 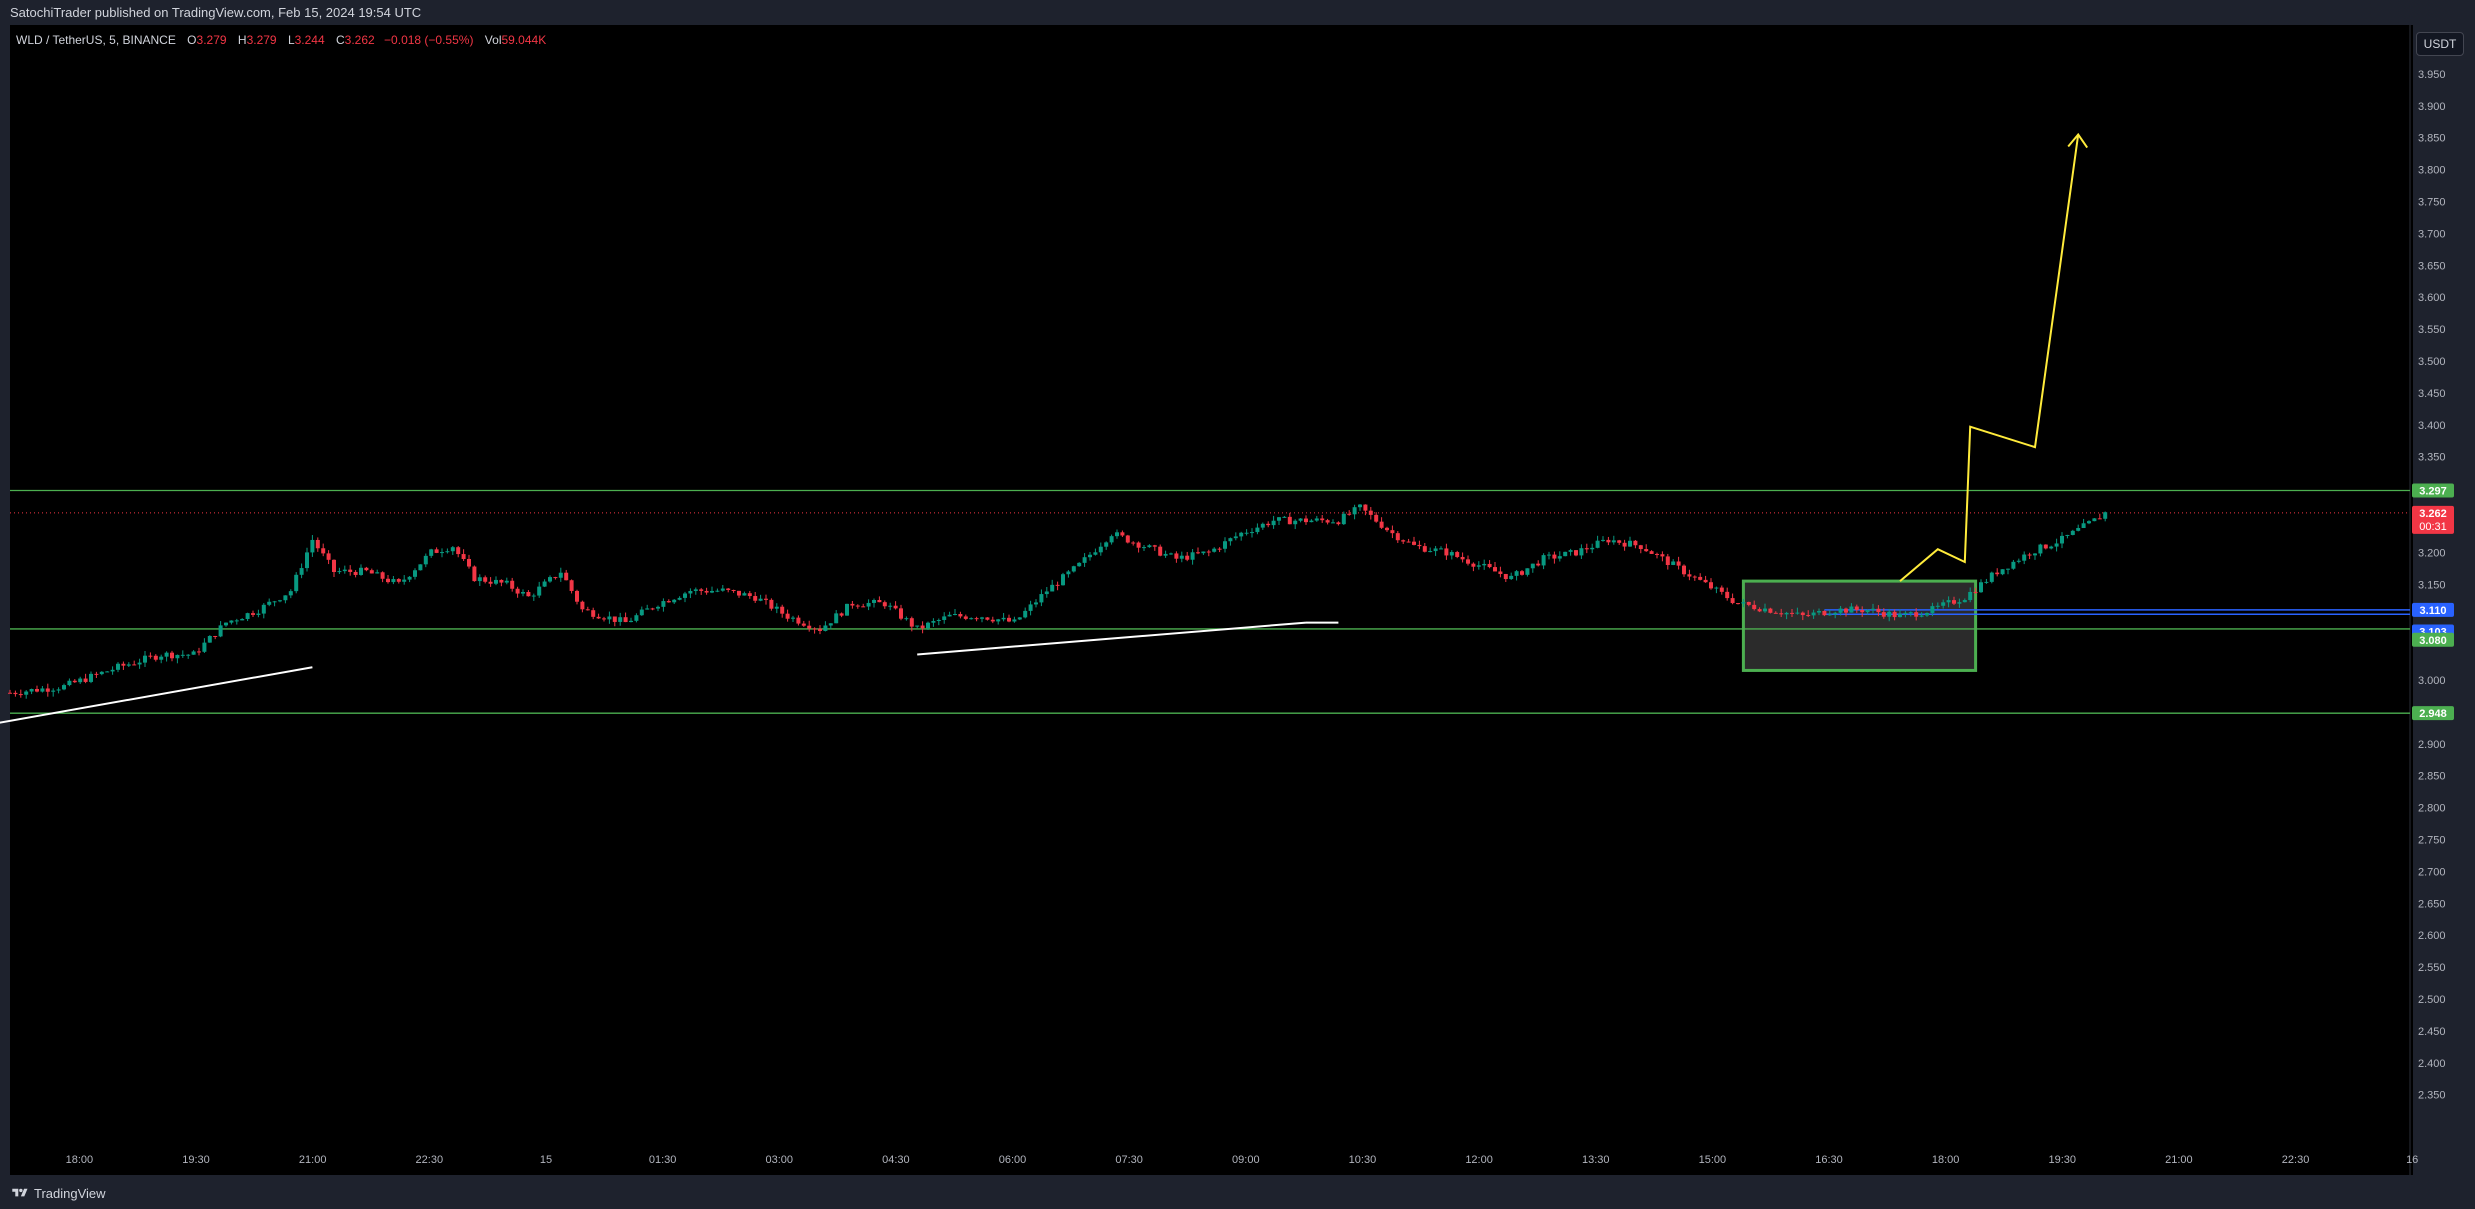 What do you see at coordinates (2432, 585) in the screenshot?
I see `y-tick-label: 3.150` at bounding box center [2432, 585].